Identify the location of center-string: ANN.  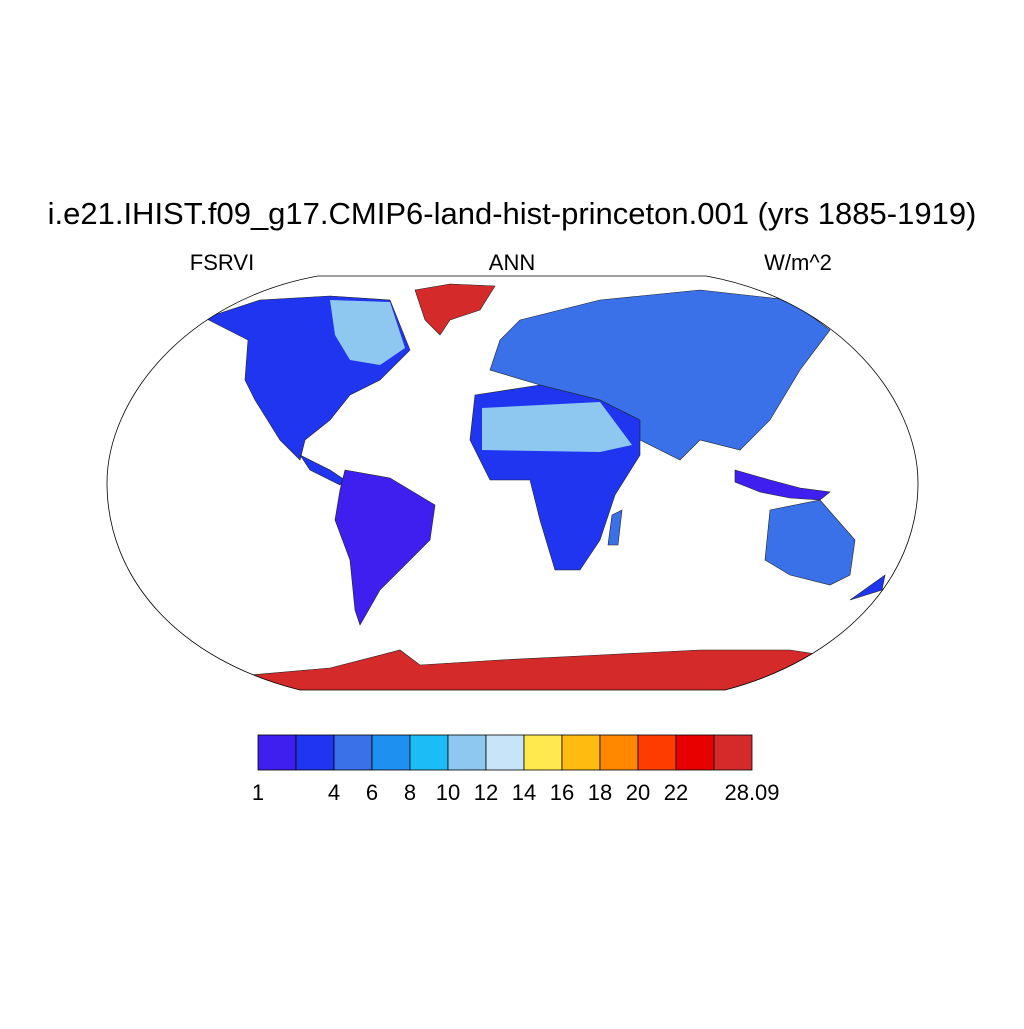
(512, 262).